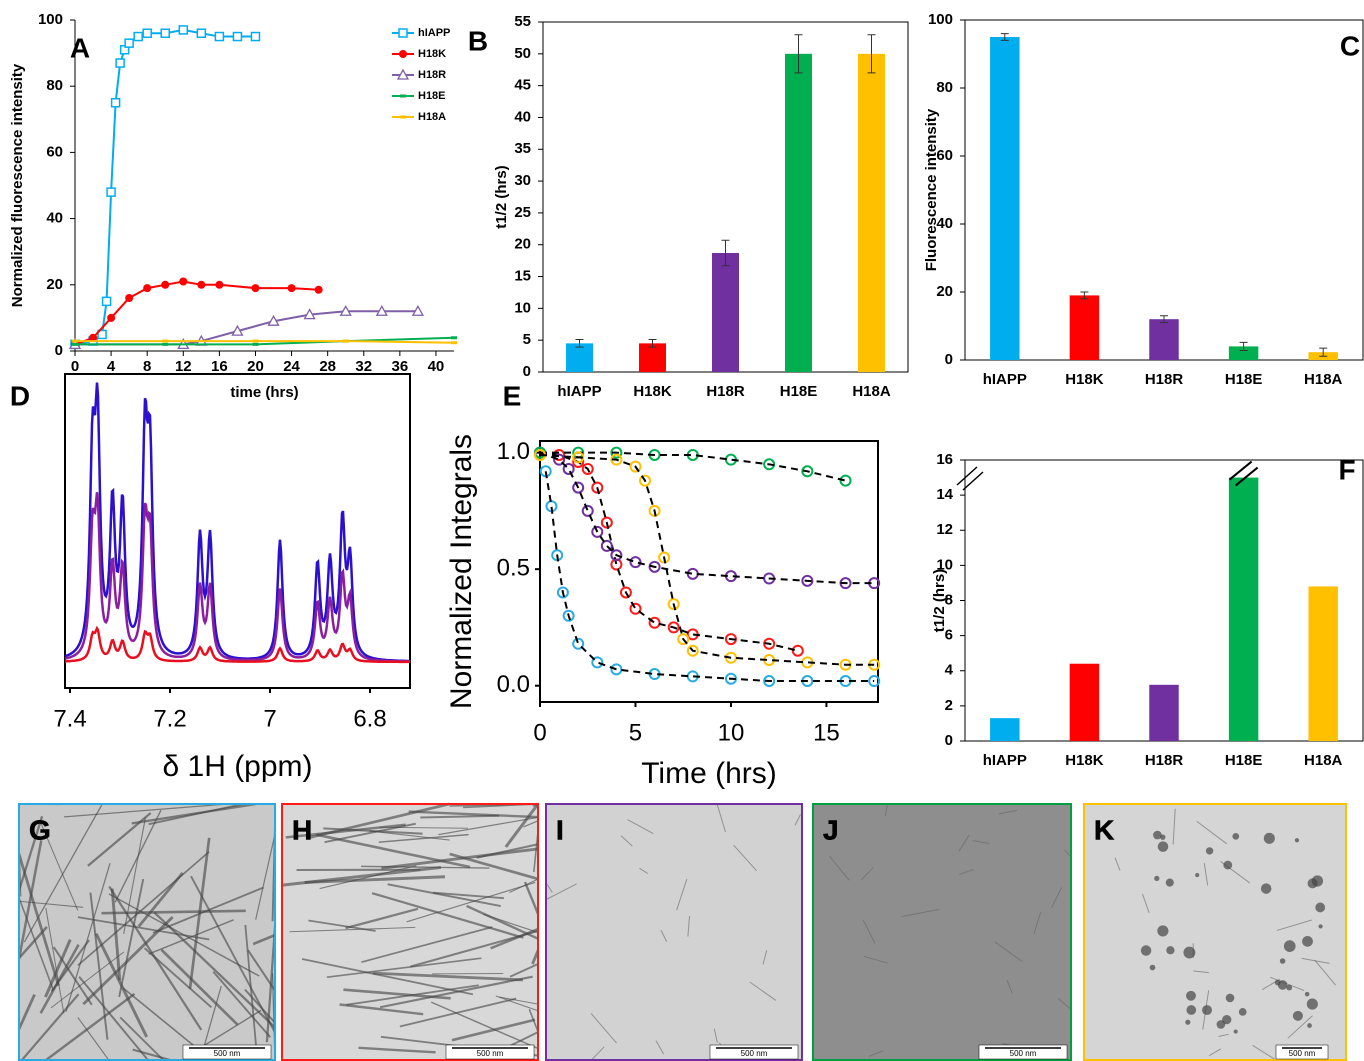 This screenshot has width=1364, height=1061. What do you see at coordinates (512, 395) in the screenshot?
I see `panel-label: E` at bounding box center [512, 395].